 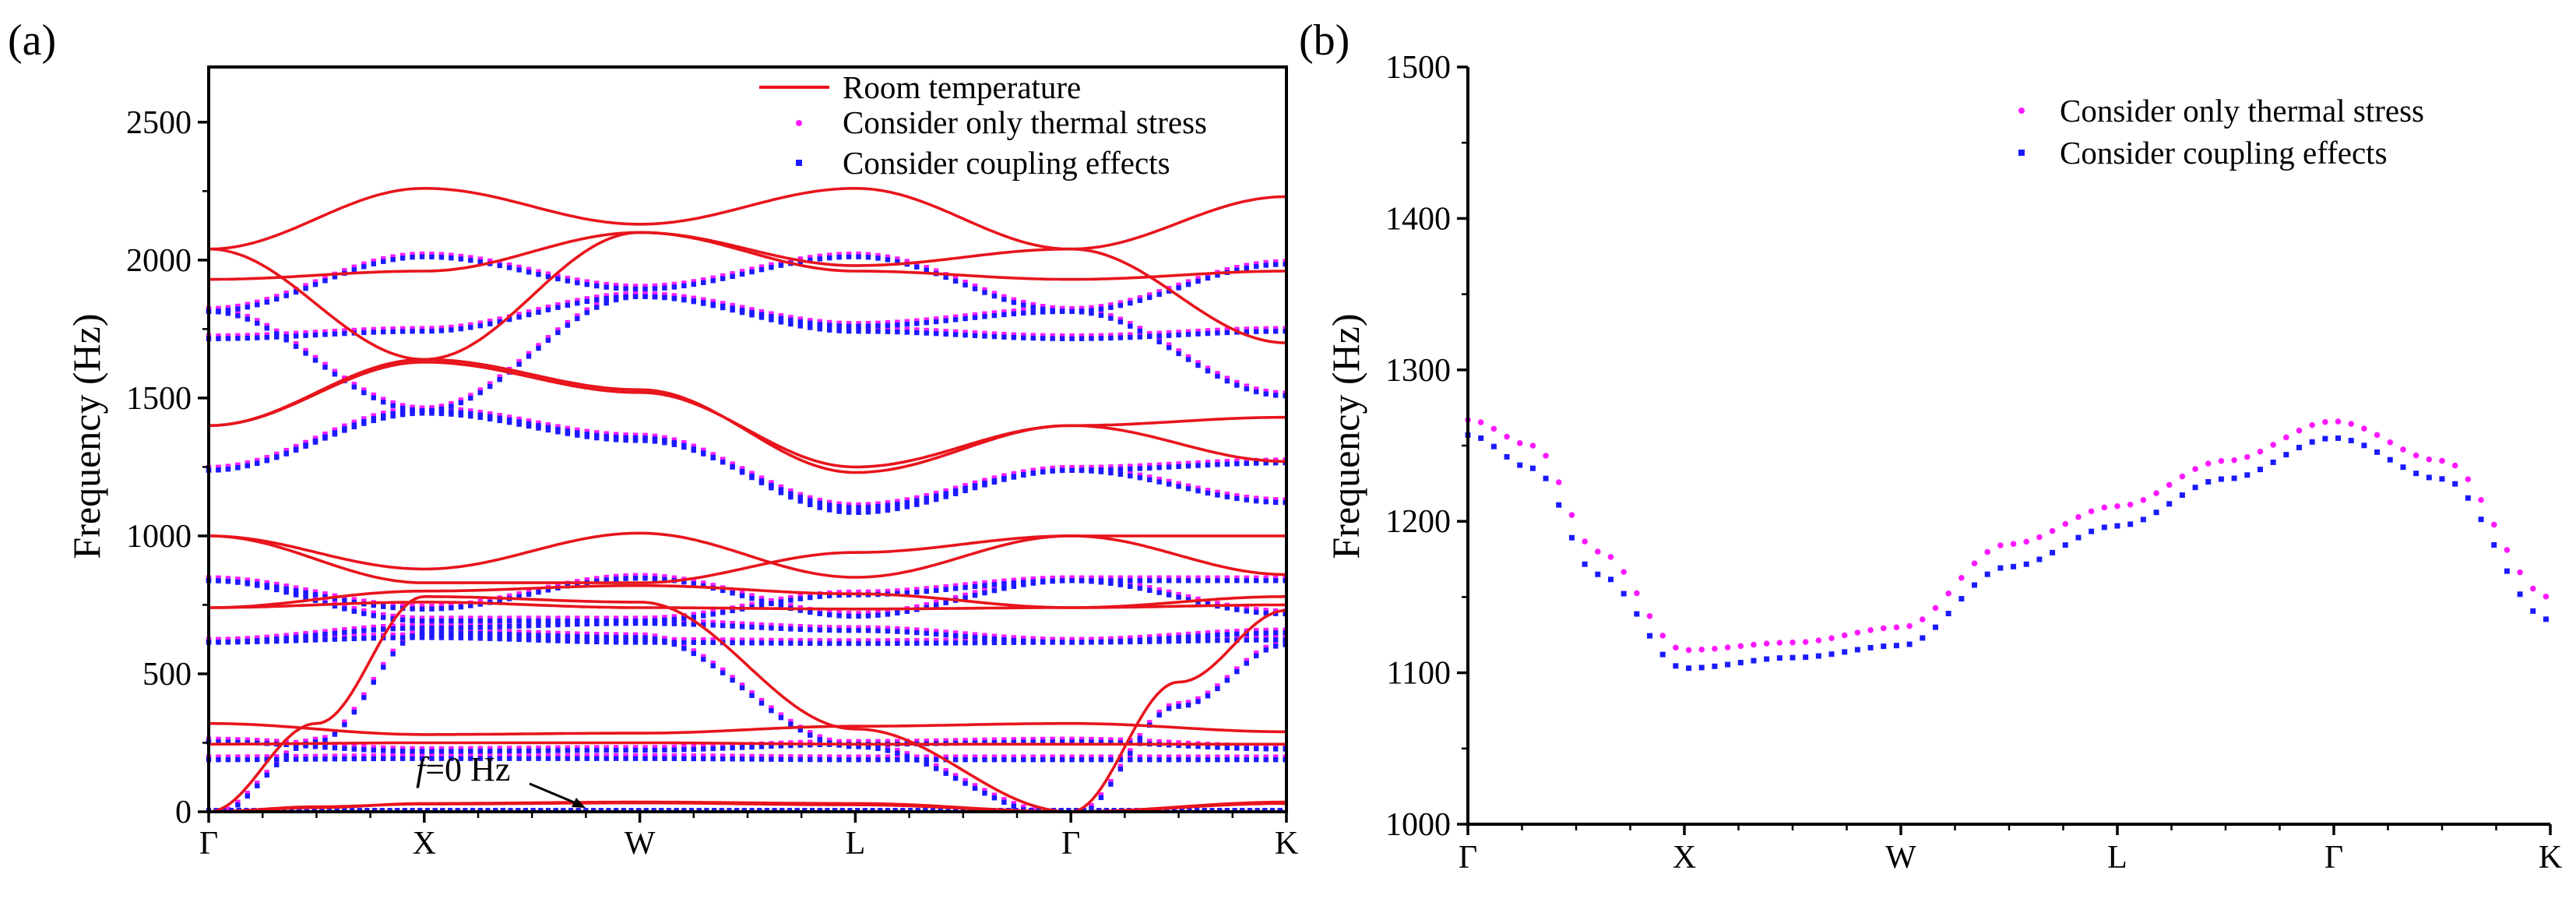 I want to click on y-tick-label: 2500, so click(x=159, y=123).